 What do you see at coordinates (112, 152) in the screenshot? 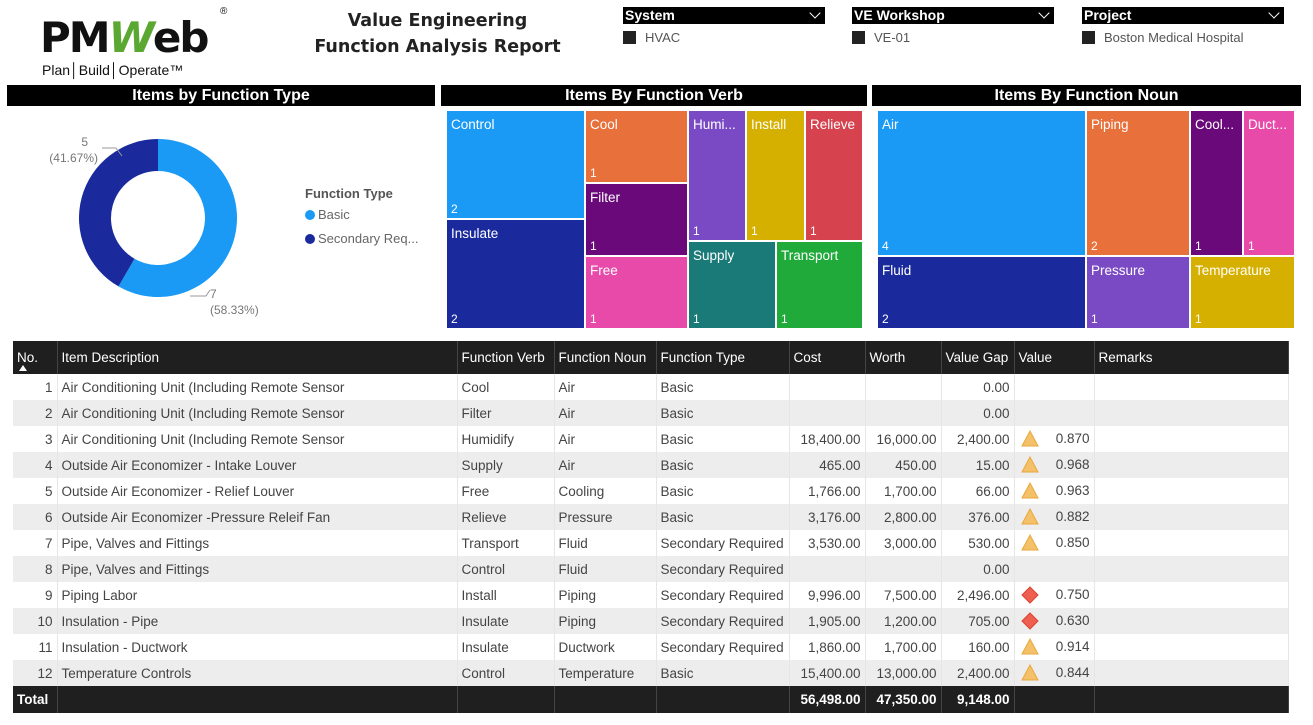
I see `leader-line` at bounding box center [112, 152].